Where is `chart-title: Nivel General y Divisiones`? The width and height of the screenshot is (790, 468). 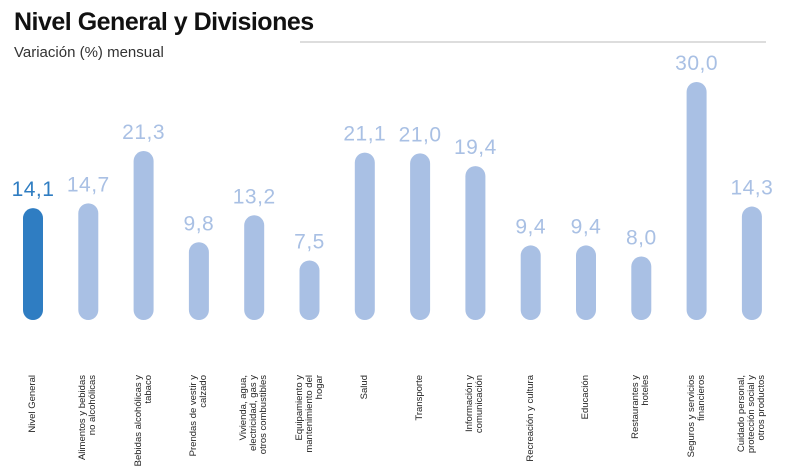 chart-title: Nivel General y Divisiones is located at coordinates (164, 22).